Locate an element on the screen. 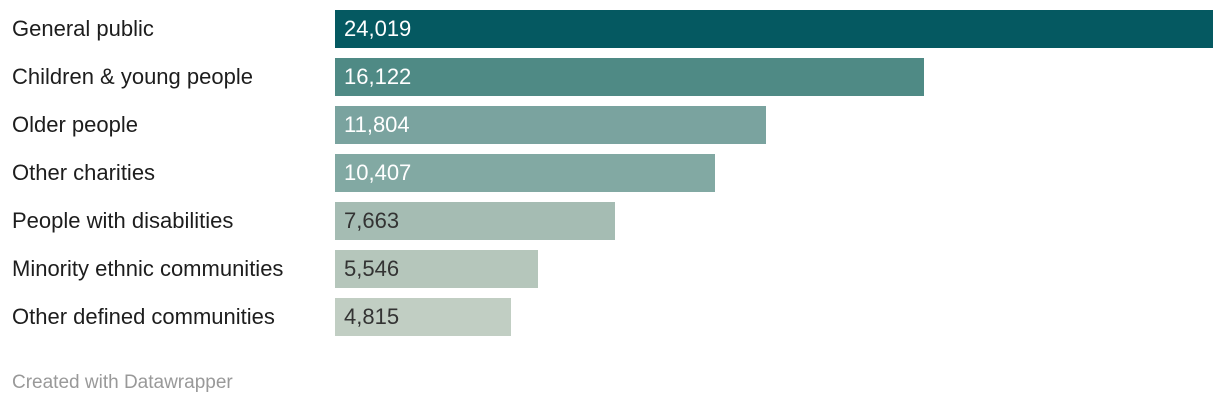 This screenshot has height=414, width=1220. category-label: General public is located at coordinates (83, 28).